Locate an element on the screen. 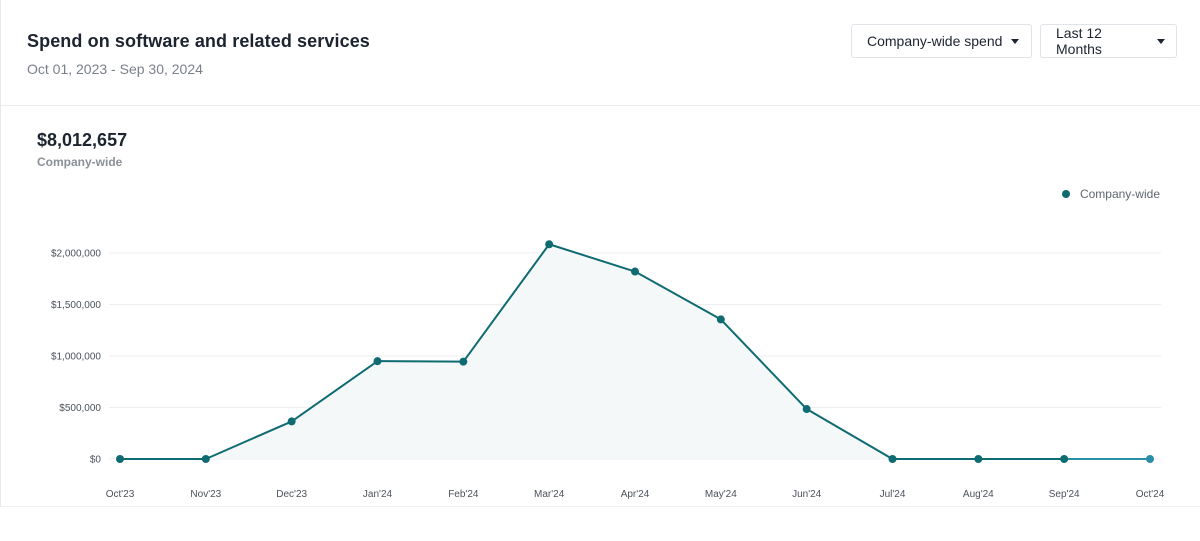 This screenshot has height=541, width=1200. x-tick-label: Aug'24 is located at coordinates (978, 494).